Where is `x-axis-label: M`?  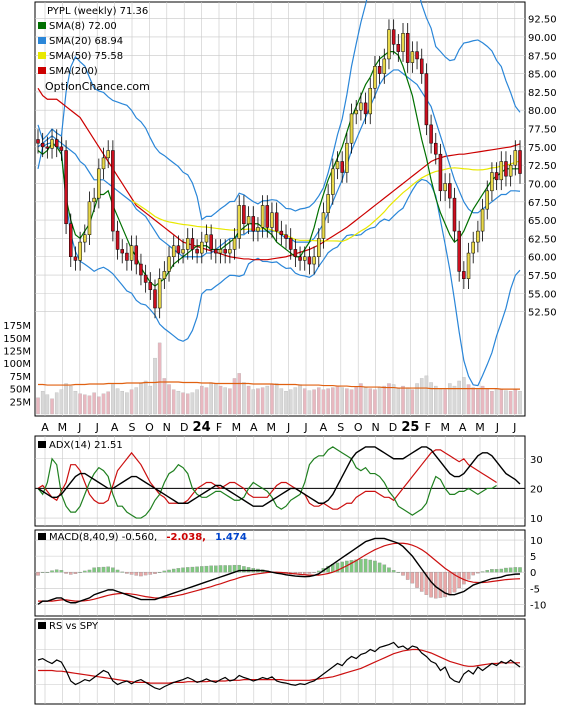 x-axis-label: M is located at coordinates (445, 427).